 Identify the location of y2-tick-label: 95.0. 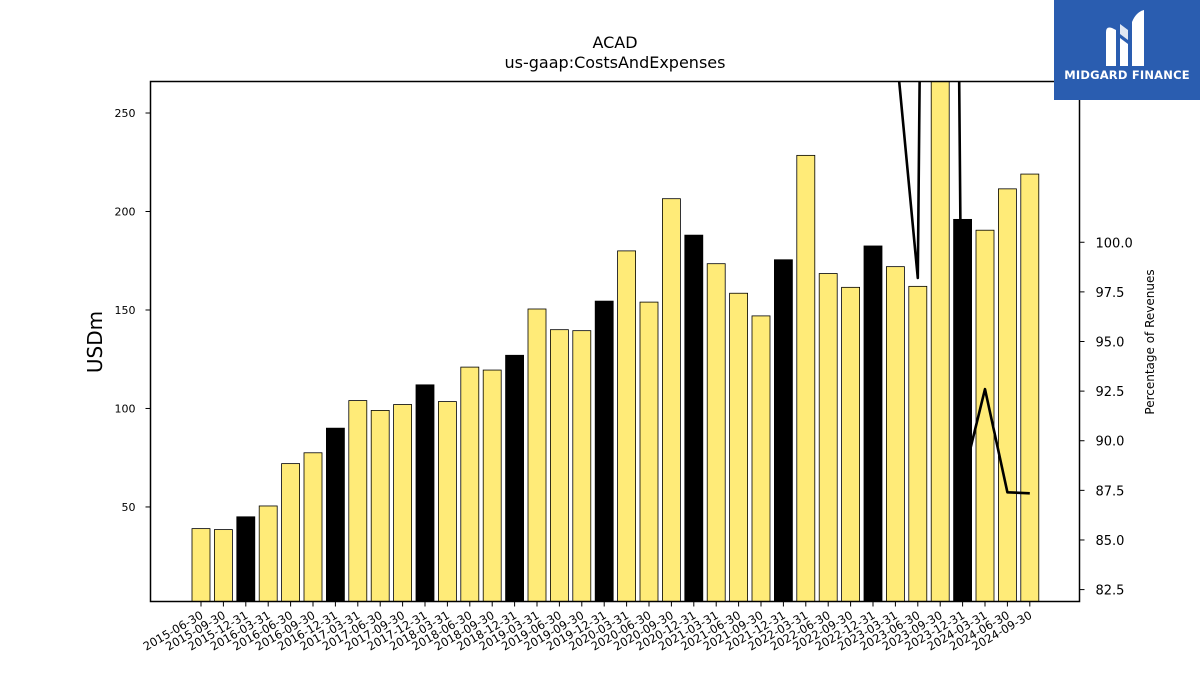
(1110, 343).